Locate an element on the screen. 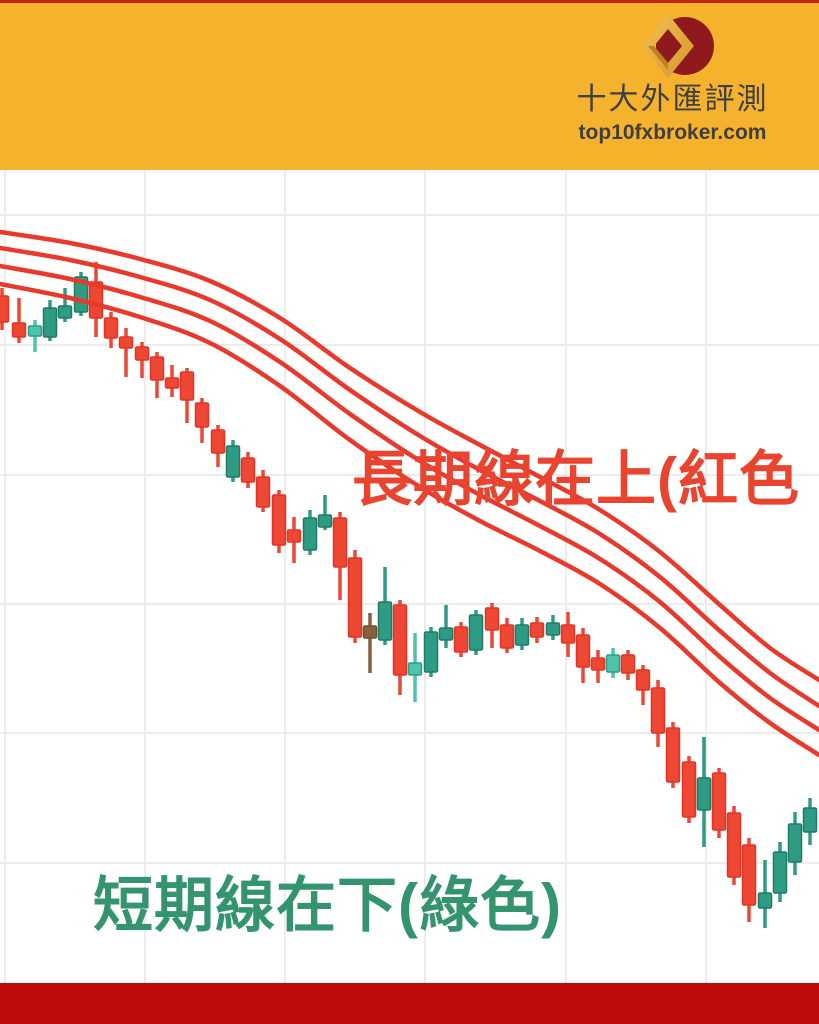  brand-block: 十大外匯評測 top10fxbroker.com is located at coordinates (672, 77).